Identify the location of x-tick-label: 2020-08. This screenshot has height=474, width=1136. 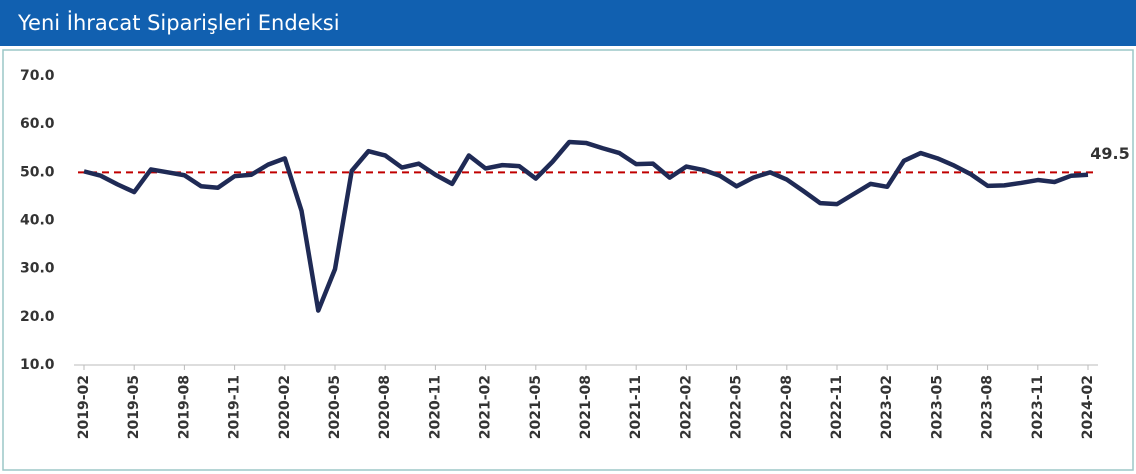
(385, 407).